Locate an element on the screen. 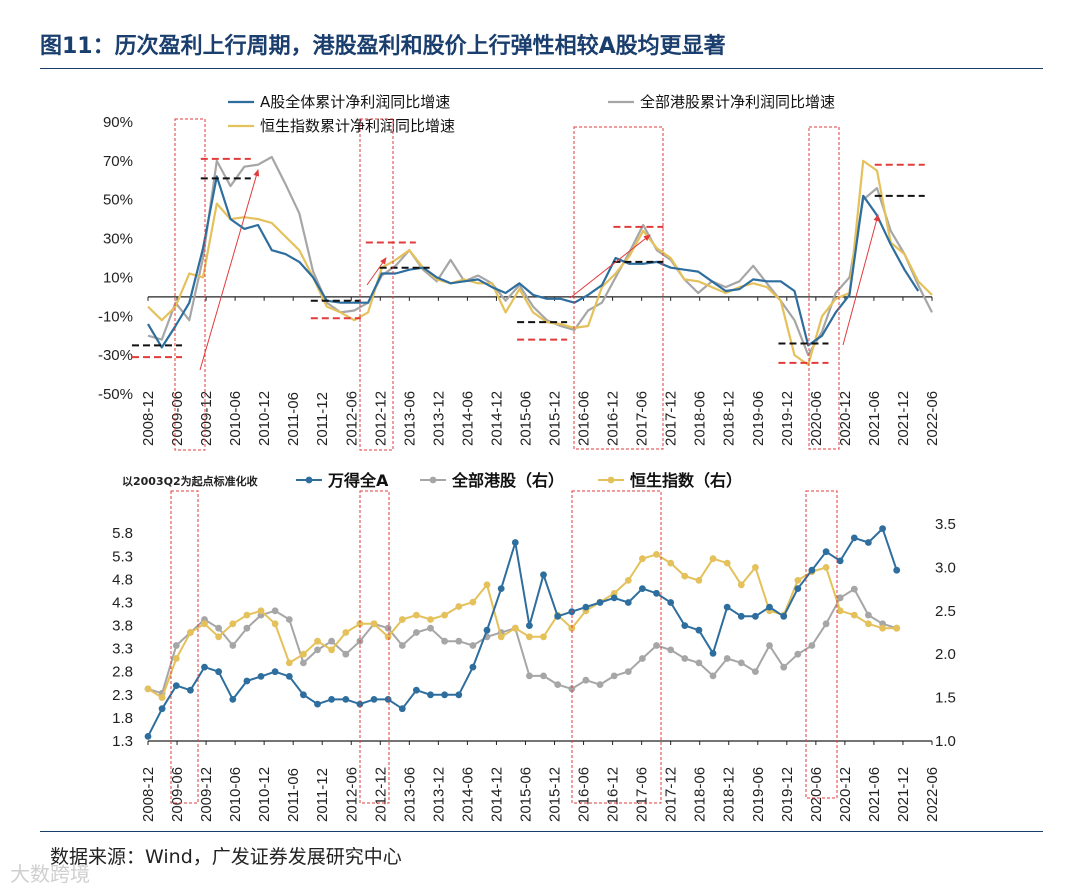 Image resolution: width=1080 pixels, height=894 pixels. x-tick-label: 2019-06 is located at coordinates (758, 794).